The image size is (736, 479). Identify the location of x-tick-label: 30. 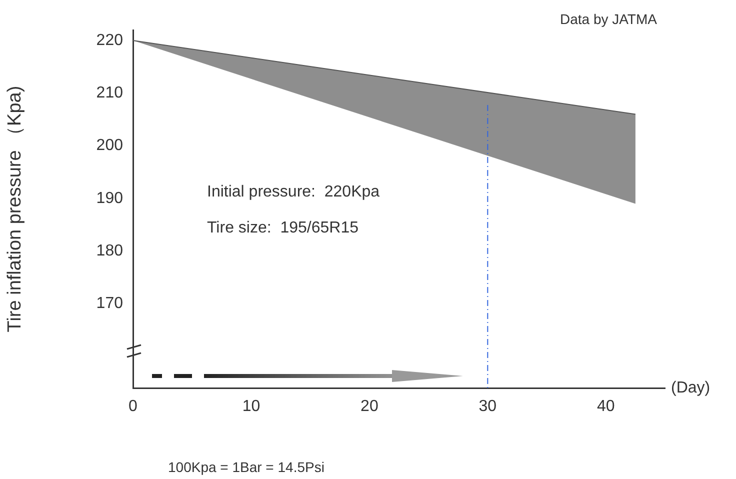
(487, 407).